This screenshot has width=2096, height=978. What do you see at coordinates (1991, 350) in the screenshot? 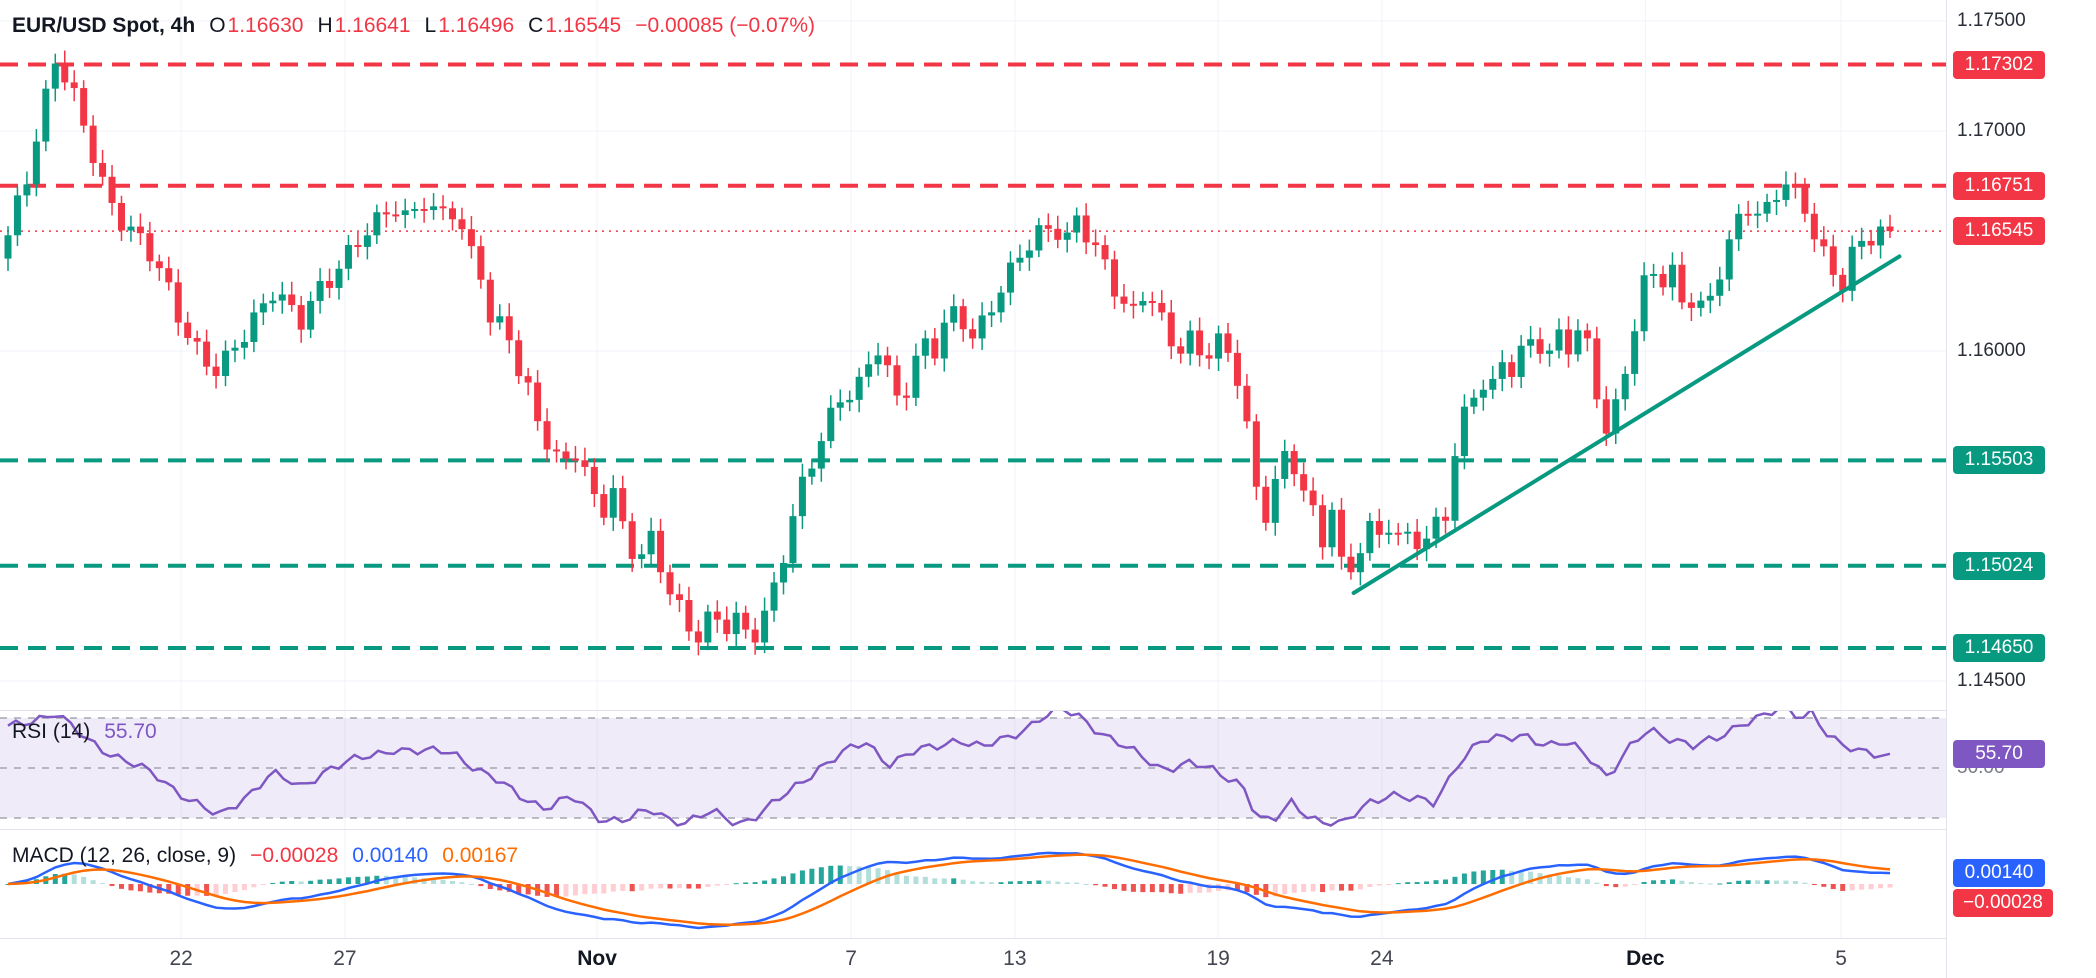
I see `price-tick: 1.16000` at bounding box center [1991, 350].